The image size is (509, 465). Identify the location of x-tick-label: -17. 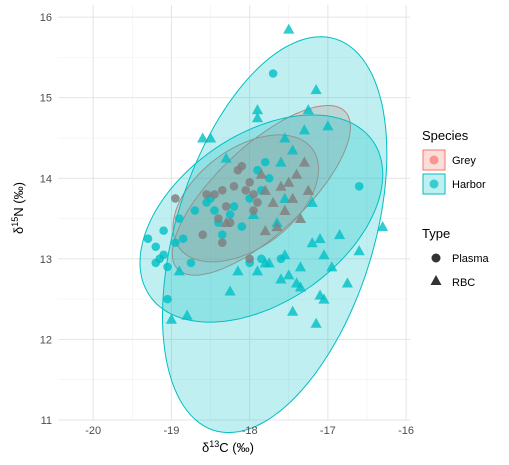
(328, 431).